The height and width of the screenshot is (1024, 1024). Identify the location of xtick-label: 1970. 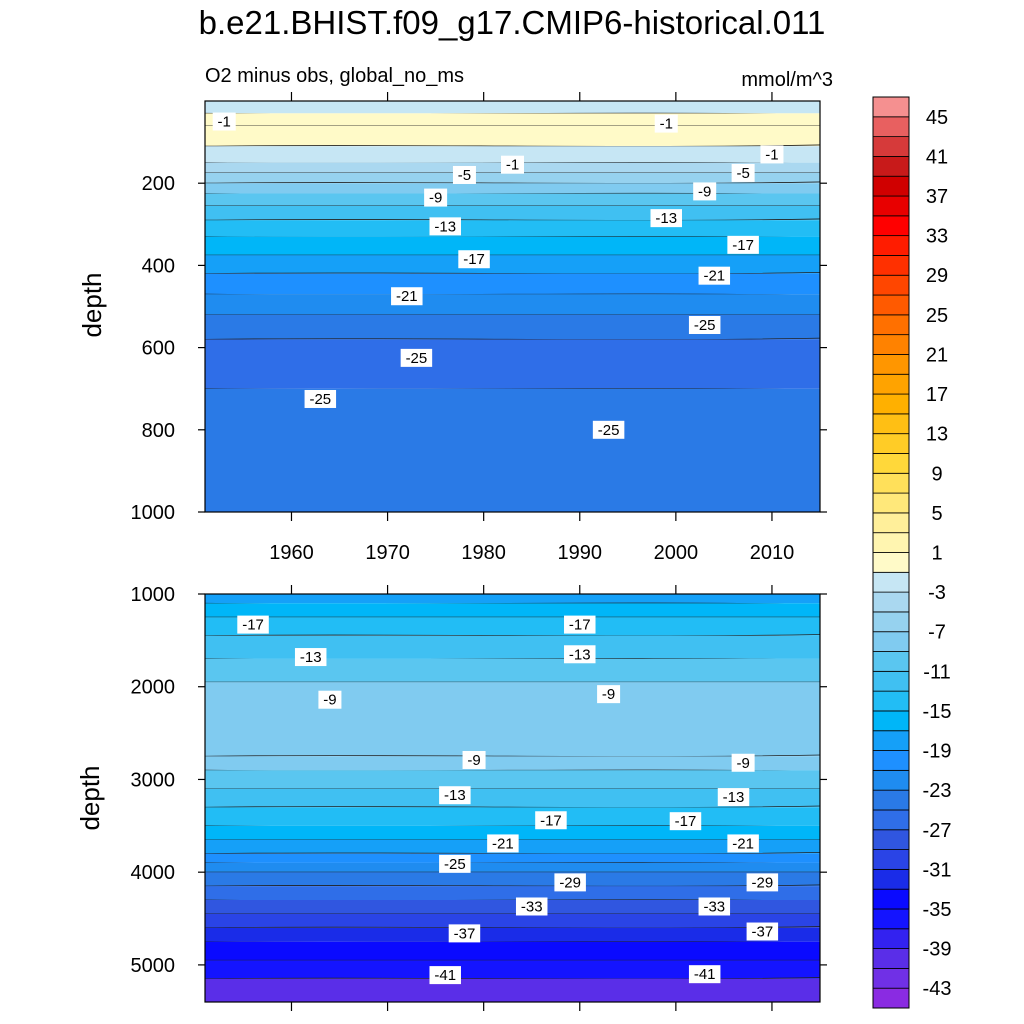
(387, 553).